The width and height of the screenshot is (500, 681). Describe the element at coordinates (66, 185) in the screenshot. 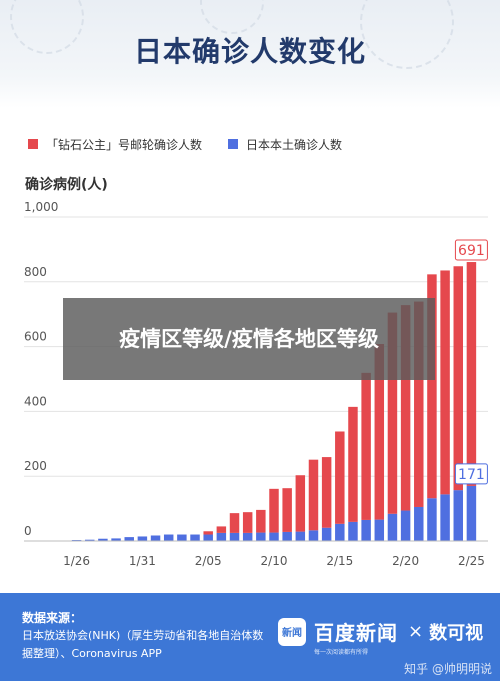

I see `y-axis-label: 确诊病例(人)` at that location.